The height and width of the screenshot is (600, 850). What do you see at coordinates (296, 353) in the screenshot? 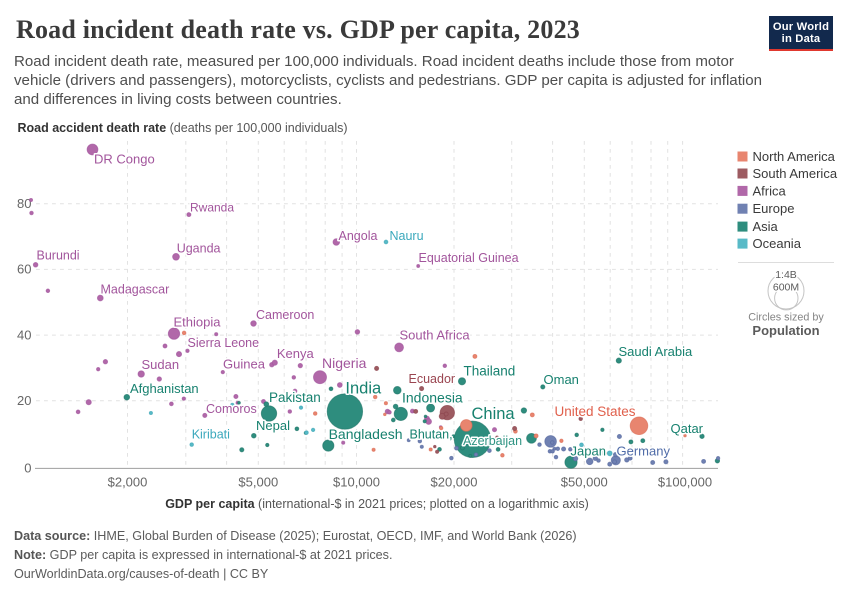
I see `svg-text: Kenya` at bounding box center [296, 353].